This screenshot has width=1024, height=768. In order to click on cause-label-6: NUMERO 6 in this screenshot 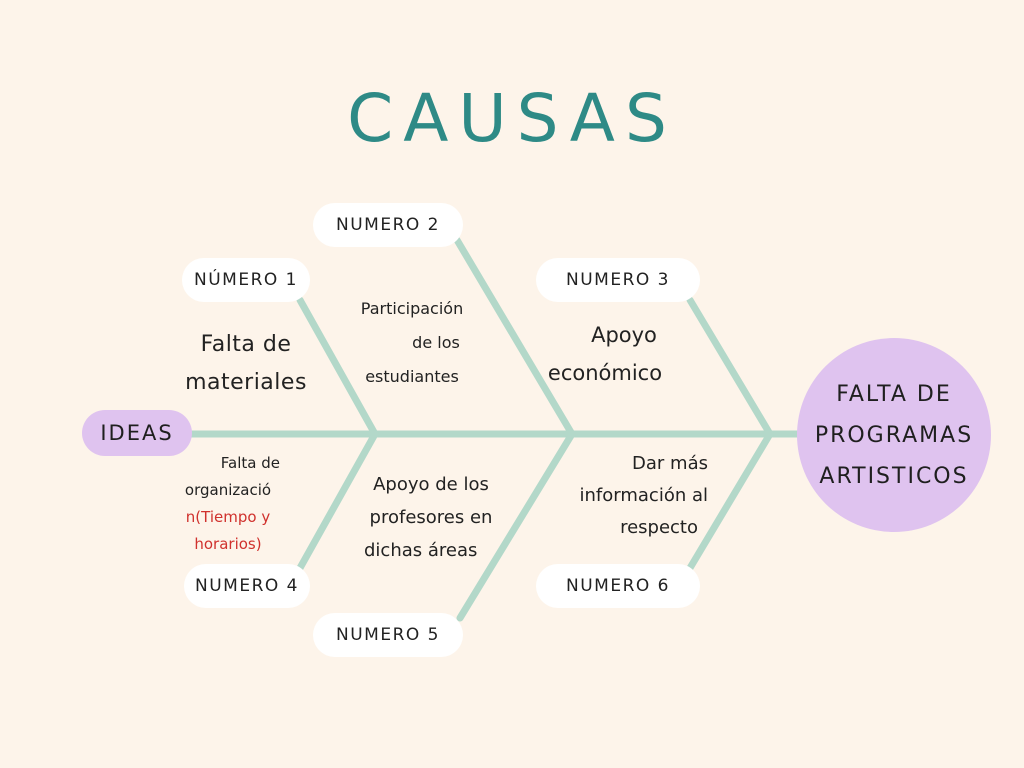, I will do `click(618, 586)`.